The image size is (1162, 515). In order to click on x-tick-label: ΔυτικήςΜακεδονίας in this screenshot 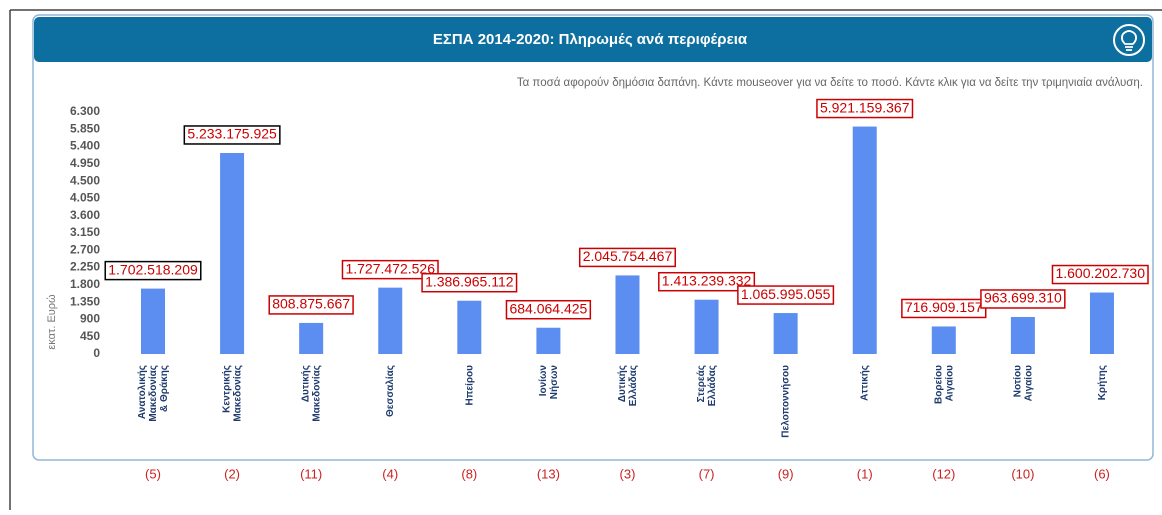, I will do `click(311, 393)`.